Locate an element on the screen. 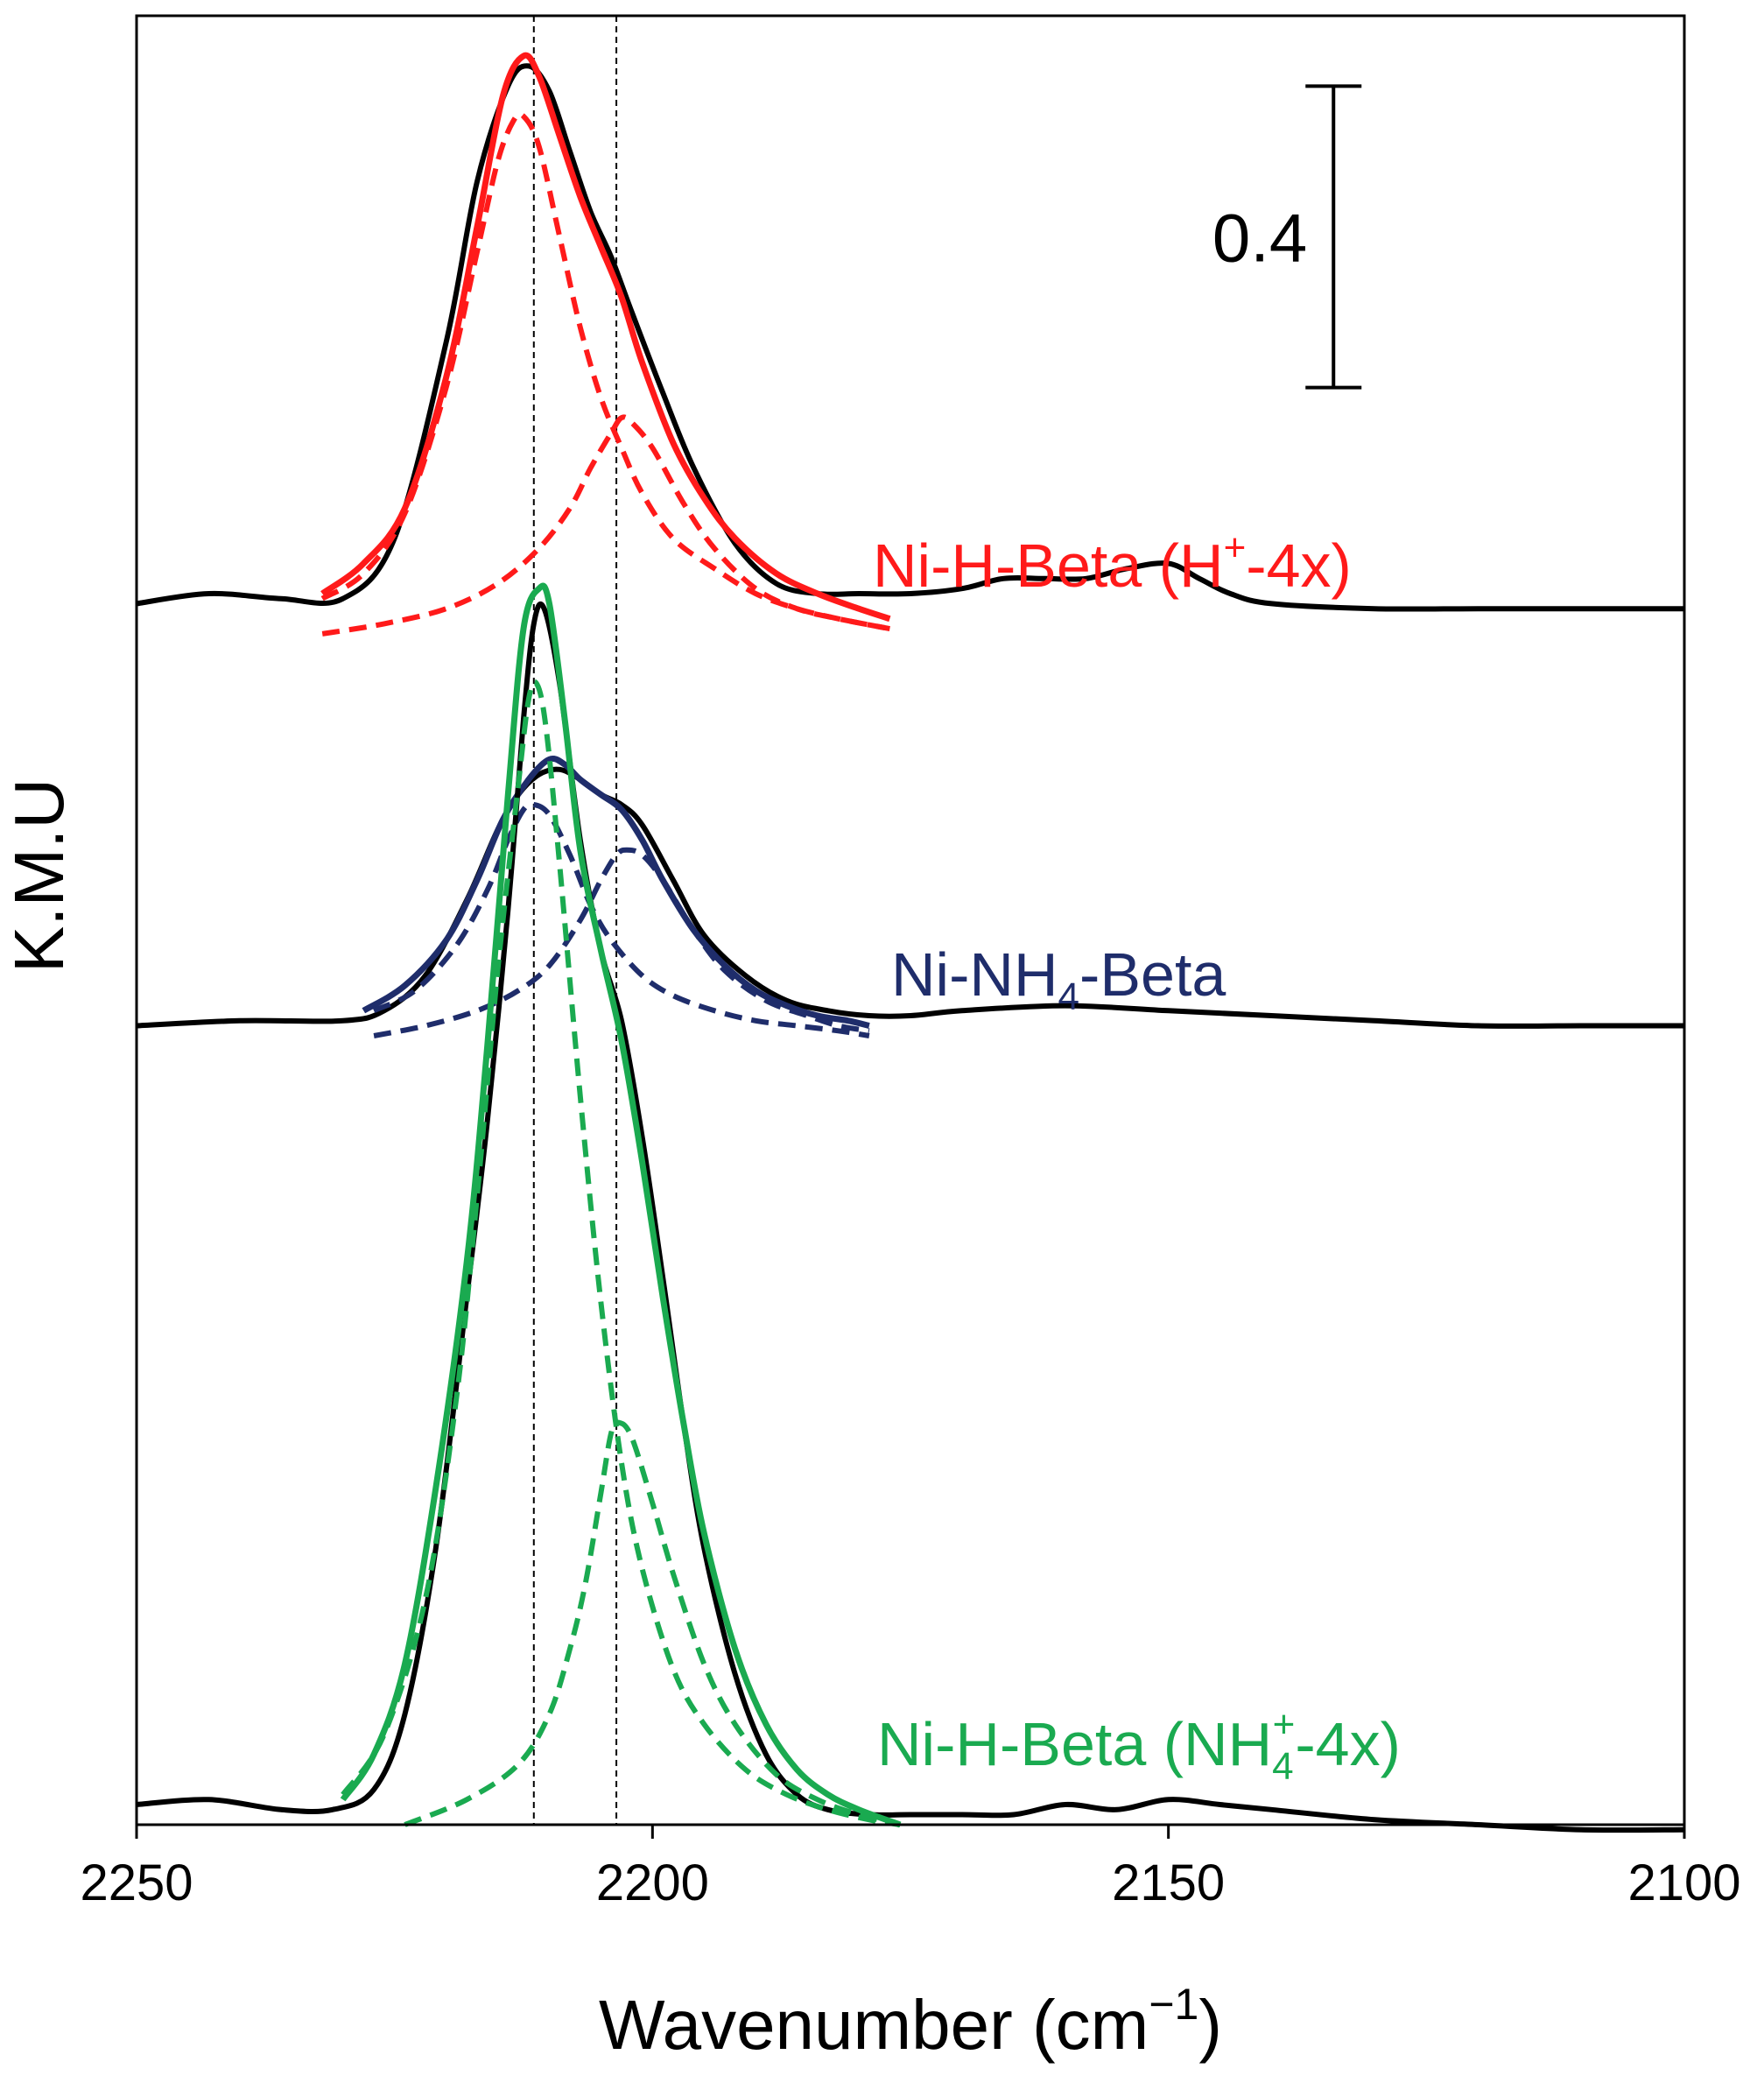  series-label-h-beta: Ni-H-Beta (H+-4x) is located at coordinates (1112, 563).